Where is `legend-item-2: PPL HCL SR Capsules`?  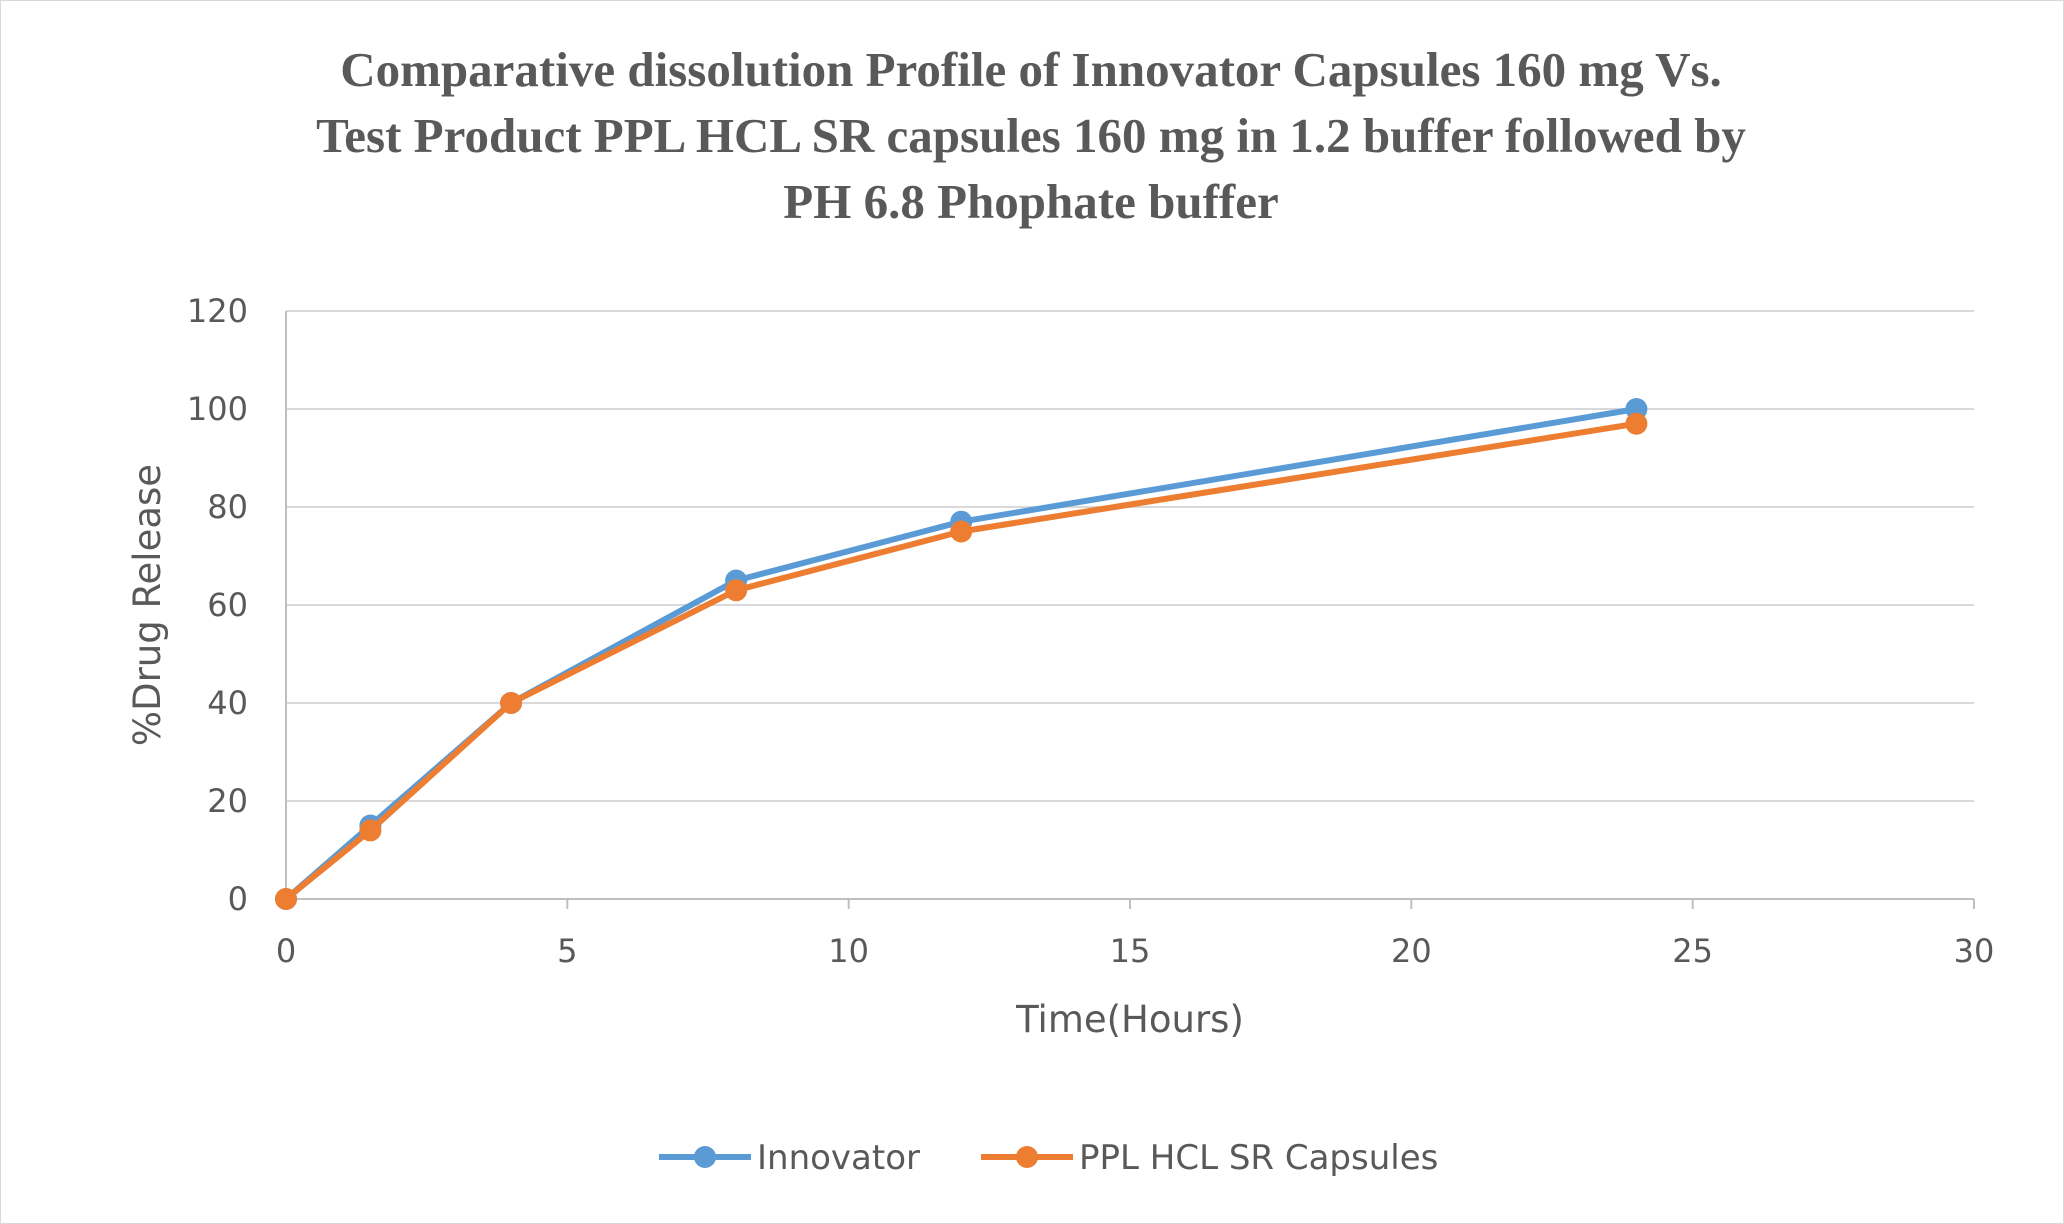
legend-item-2: PPL HCL SR Capsules is located at coordinates (1209, 1158).